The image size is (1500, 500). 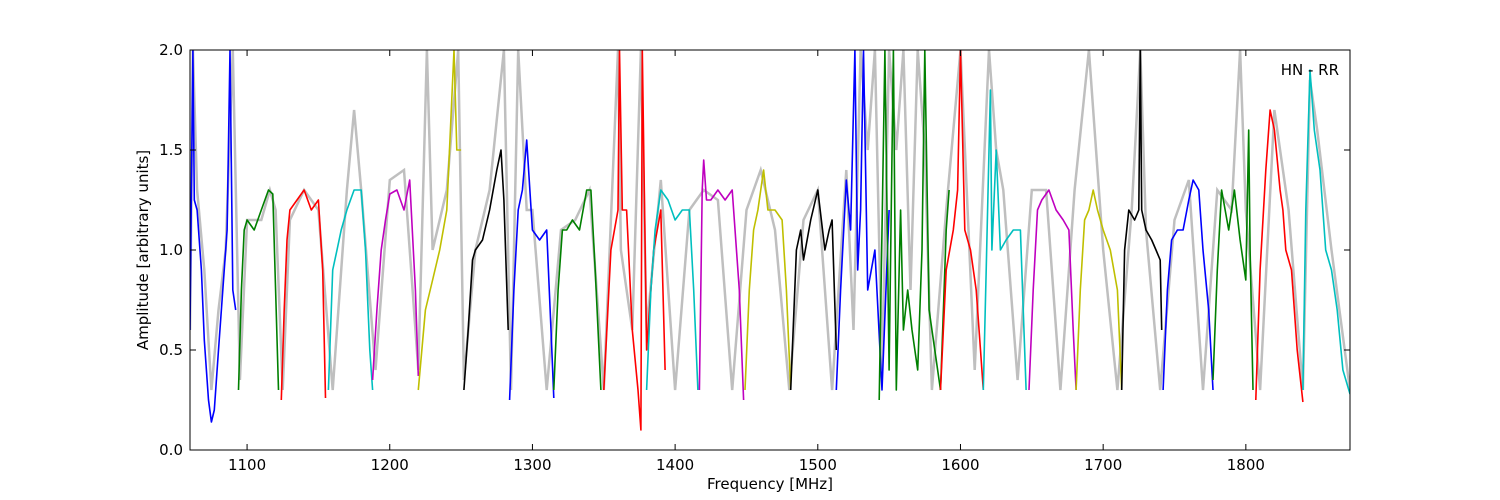 I want to click on x-tick-label: 1100, so click(x=247, y=465).